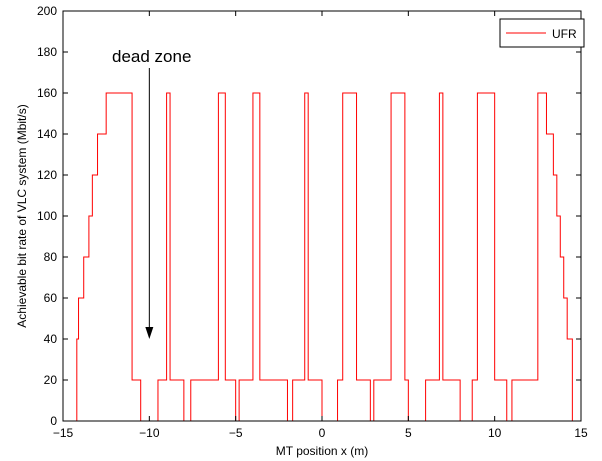 Image resolution: width=602 pixels, height=461 pixels. I want to click on x-tick-label: 5, so click(408, 433).